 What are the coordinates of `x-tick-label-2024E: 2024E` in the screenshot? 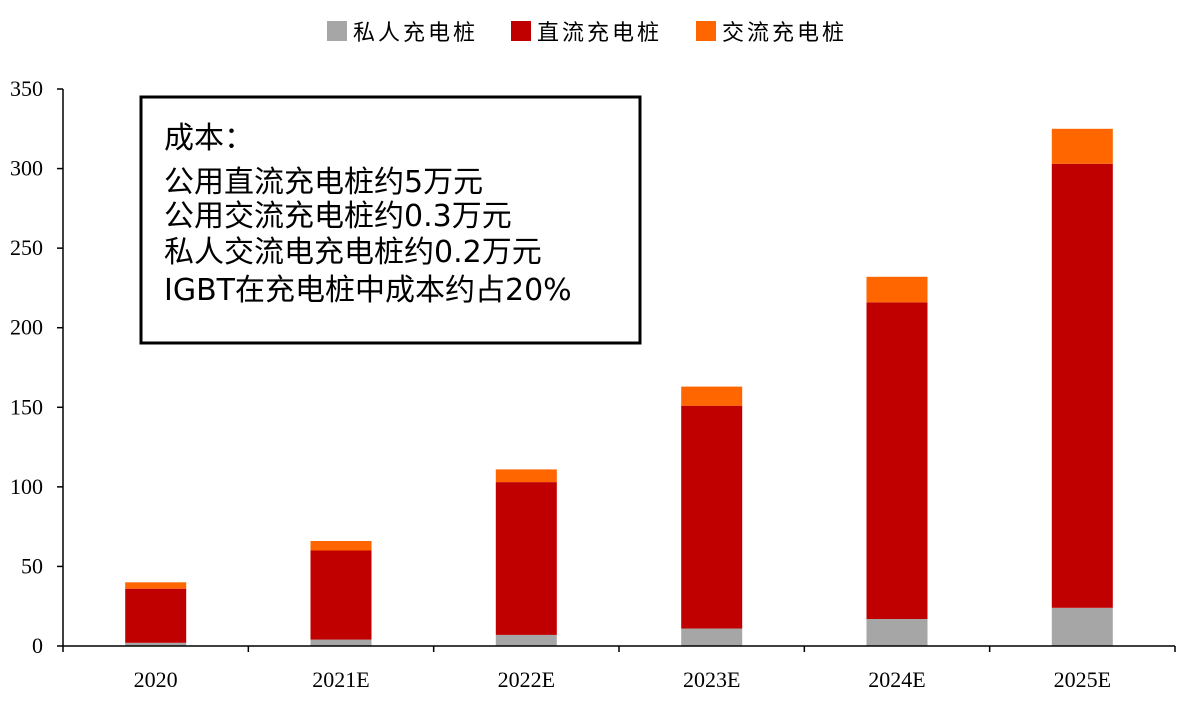 It's located at (896, 679).